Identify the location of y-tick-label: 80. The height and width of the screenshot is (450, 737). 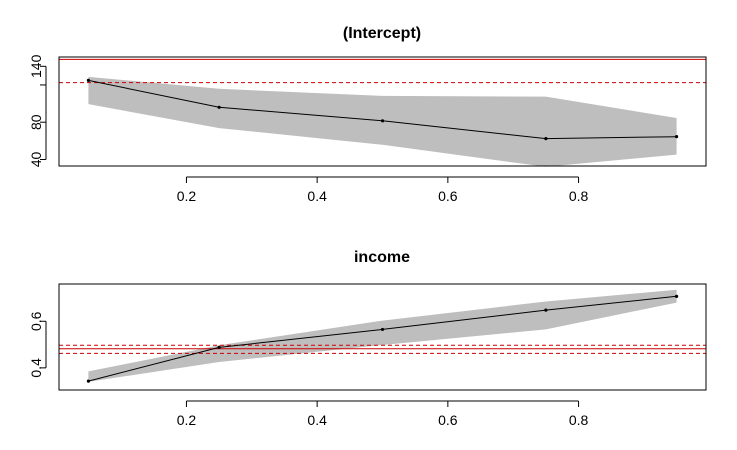
(36, 122).